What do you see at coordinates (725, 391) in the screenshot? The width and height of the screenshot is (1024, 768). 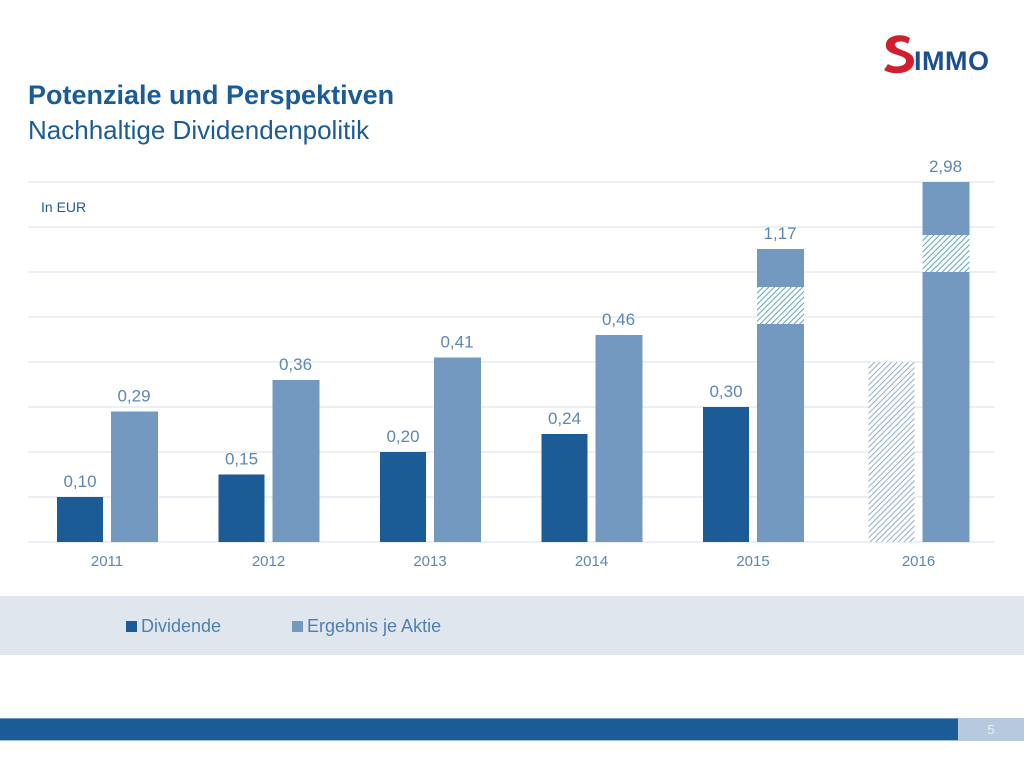 I see `data-label-dividende: 0,30` at bounding box center [725, 391].